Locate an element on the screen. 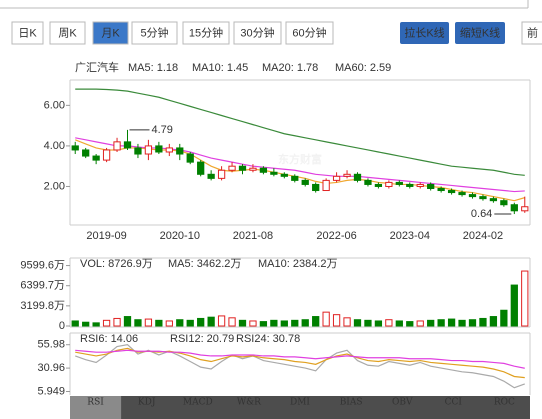  indicator-tab: KDJ is located at coordinates (147, 403).